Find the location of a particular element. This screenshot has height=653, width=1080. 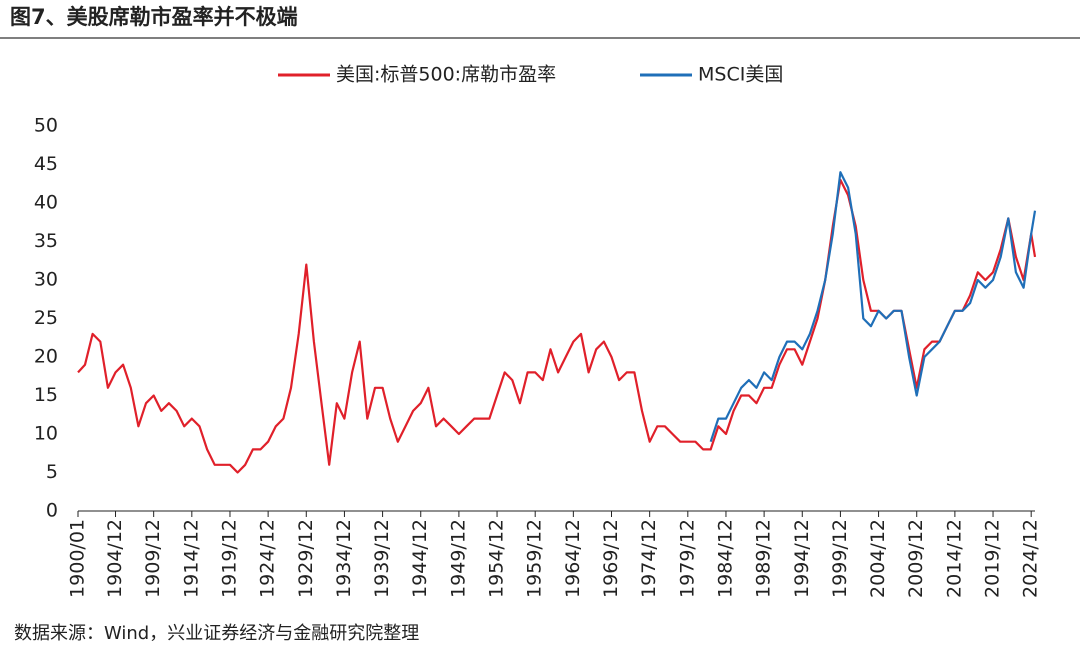

y-tick-label: 0 is located at coordinates (52, 511).